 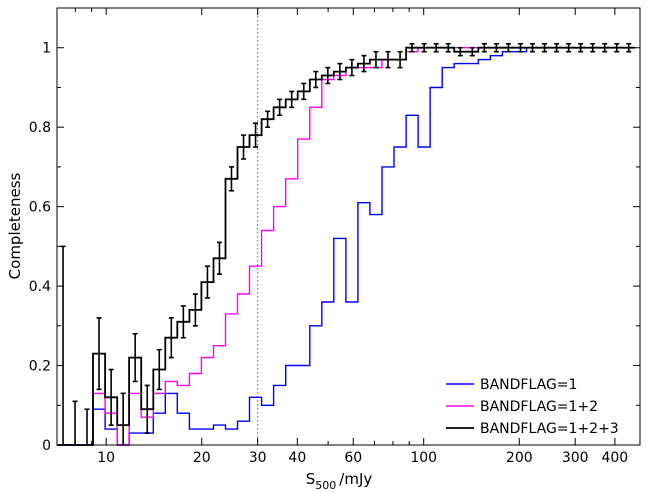 What do you see at coordinates (46, 446) in the screenshot?
I see `y-tick-label: 0` at bounding box center [46, 446].